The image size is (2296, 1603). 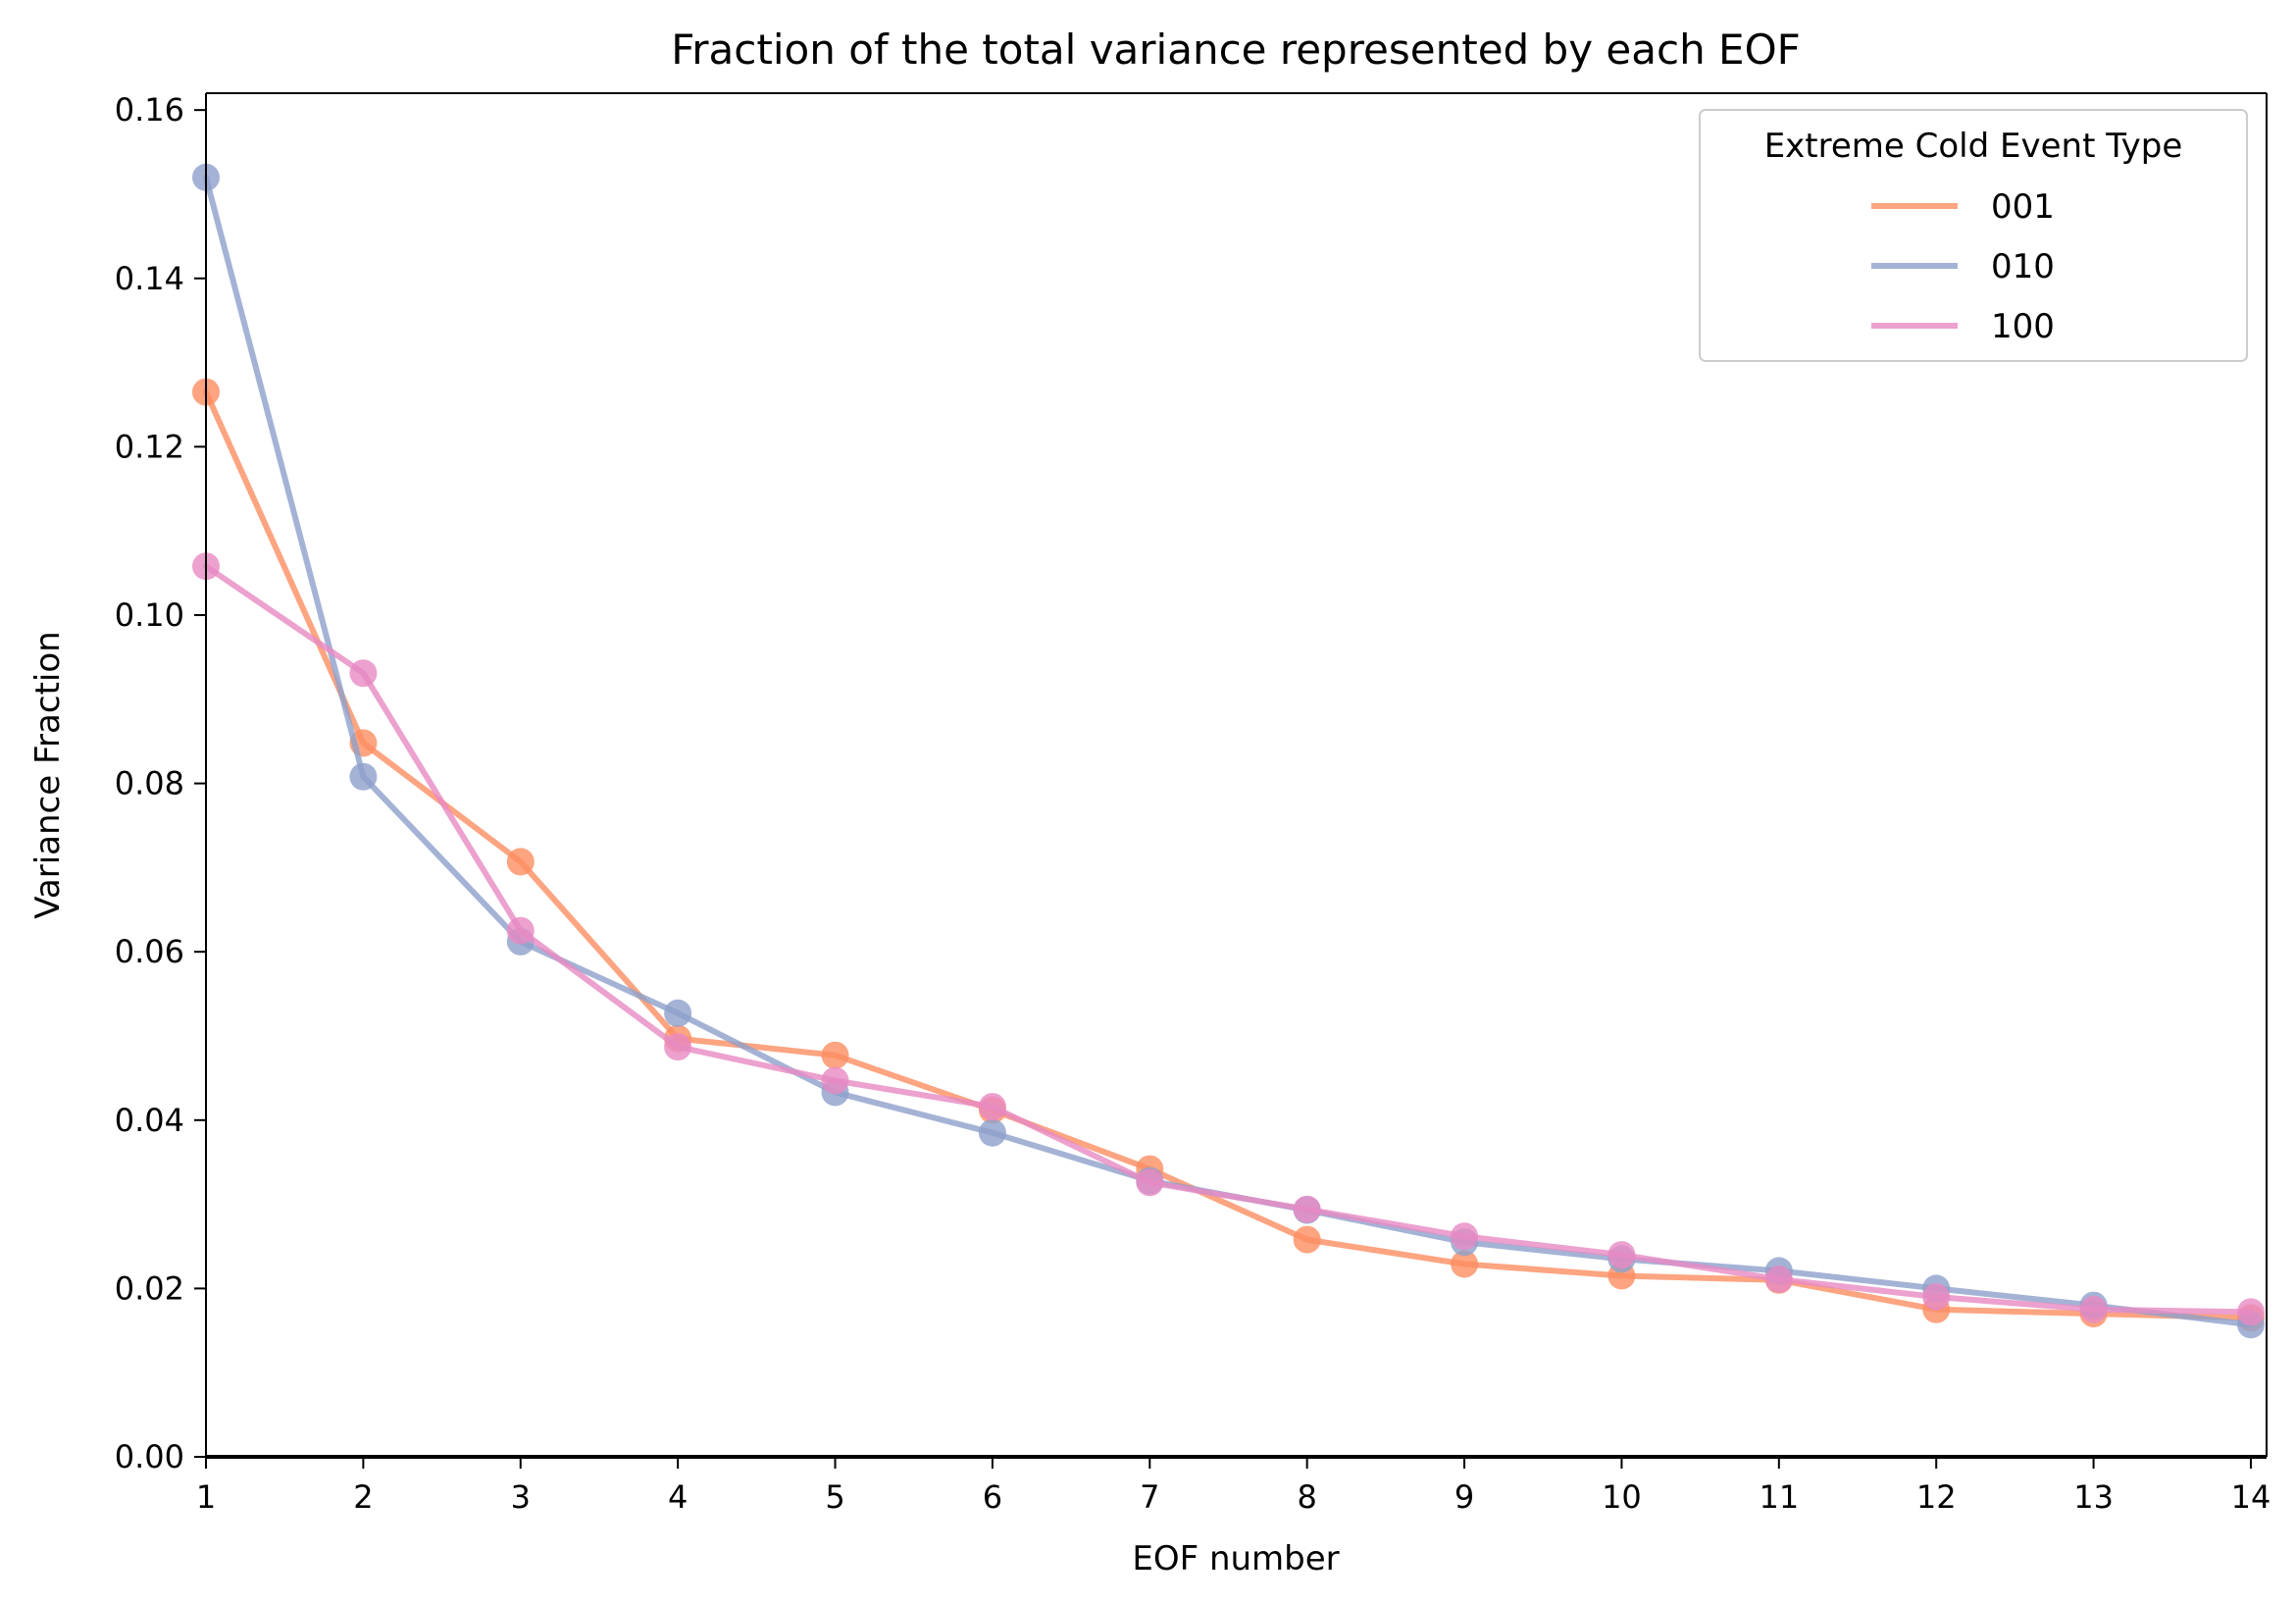 I want to click on legend-label-001: 001, so click(x=2023, y=207).